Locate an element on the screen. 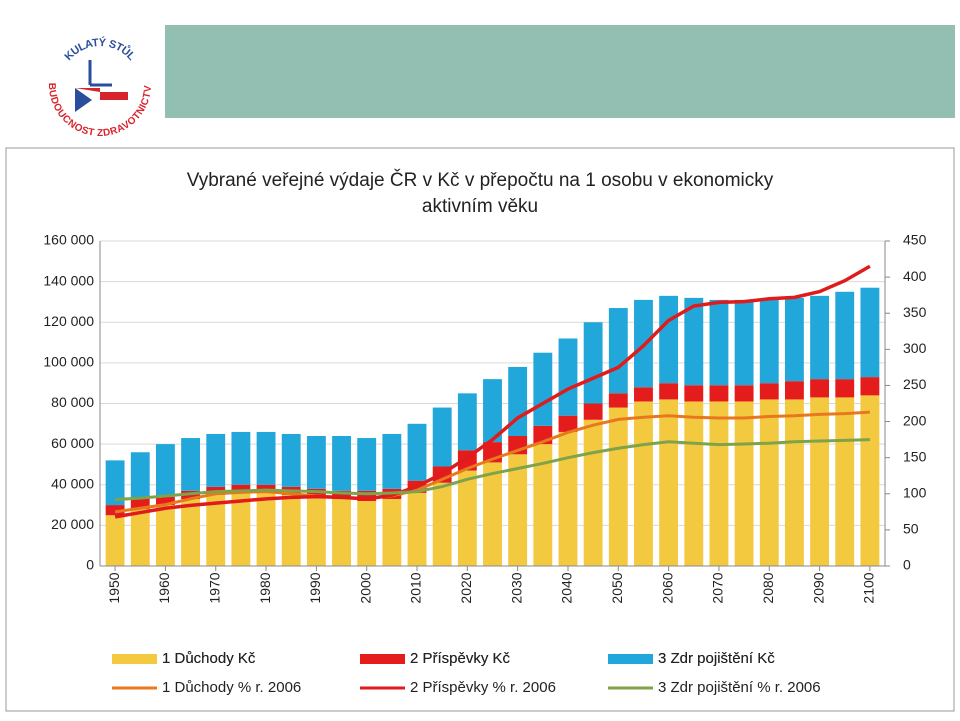  logo-cross is located at coordinates (101, 94).